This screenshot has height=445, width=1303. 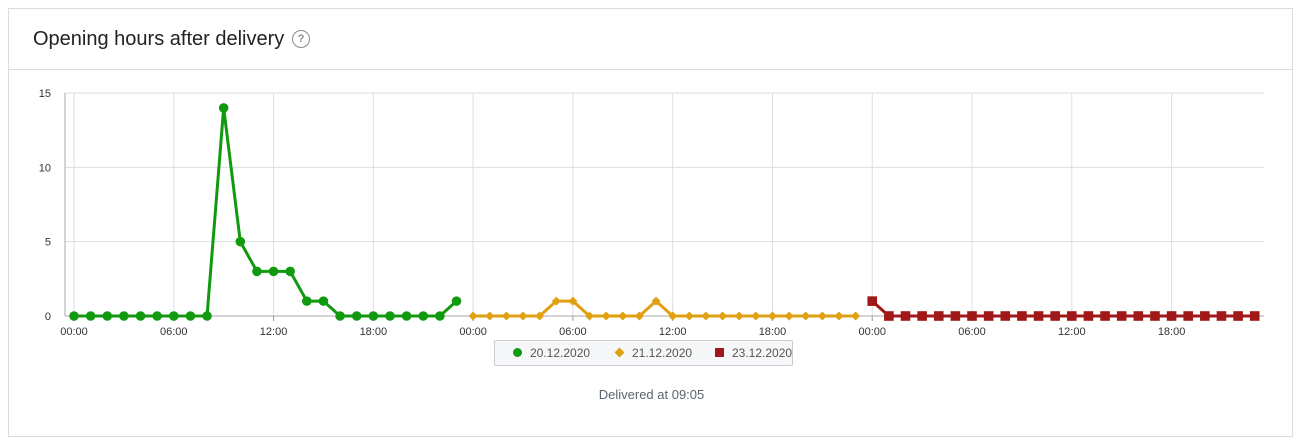 What do you see at coordinates (651, 394) in the screenshot?
I see `delivery-time-note: Delivered at 09:05` at bounding box center [651, 394].